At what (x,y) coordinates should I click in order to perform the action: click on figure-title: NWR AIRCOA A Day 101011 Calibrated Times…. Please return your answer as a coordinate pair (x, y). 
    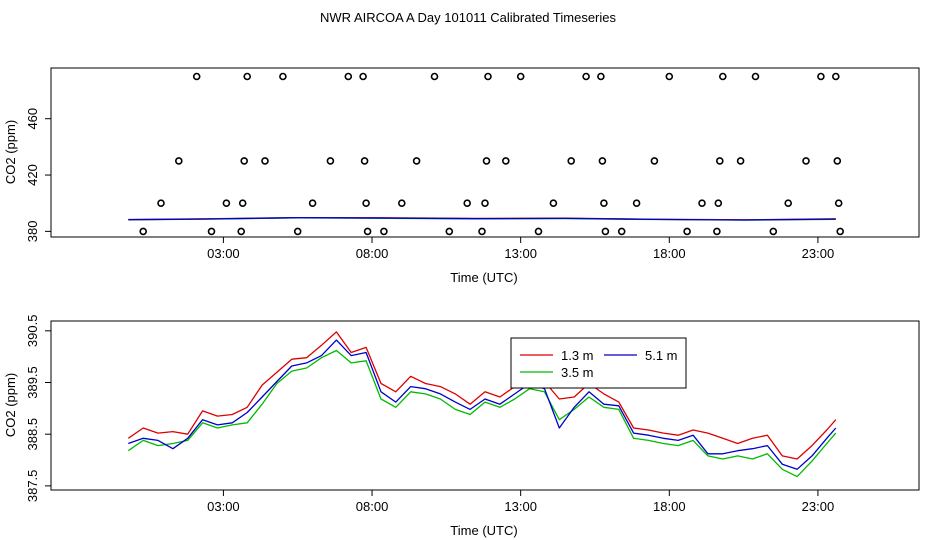
    Looking at the image, I should click on (468, 17).